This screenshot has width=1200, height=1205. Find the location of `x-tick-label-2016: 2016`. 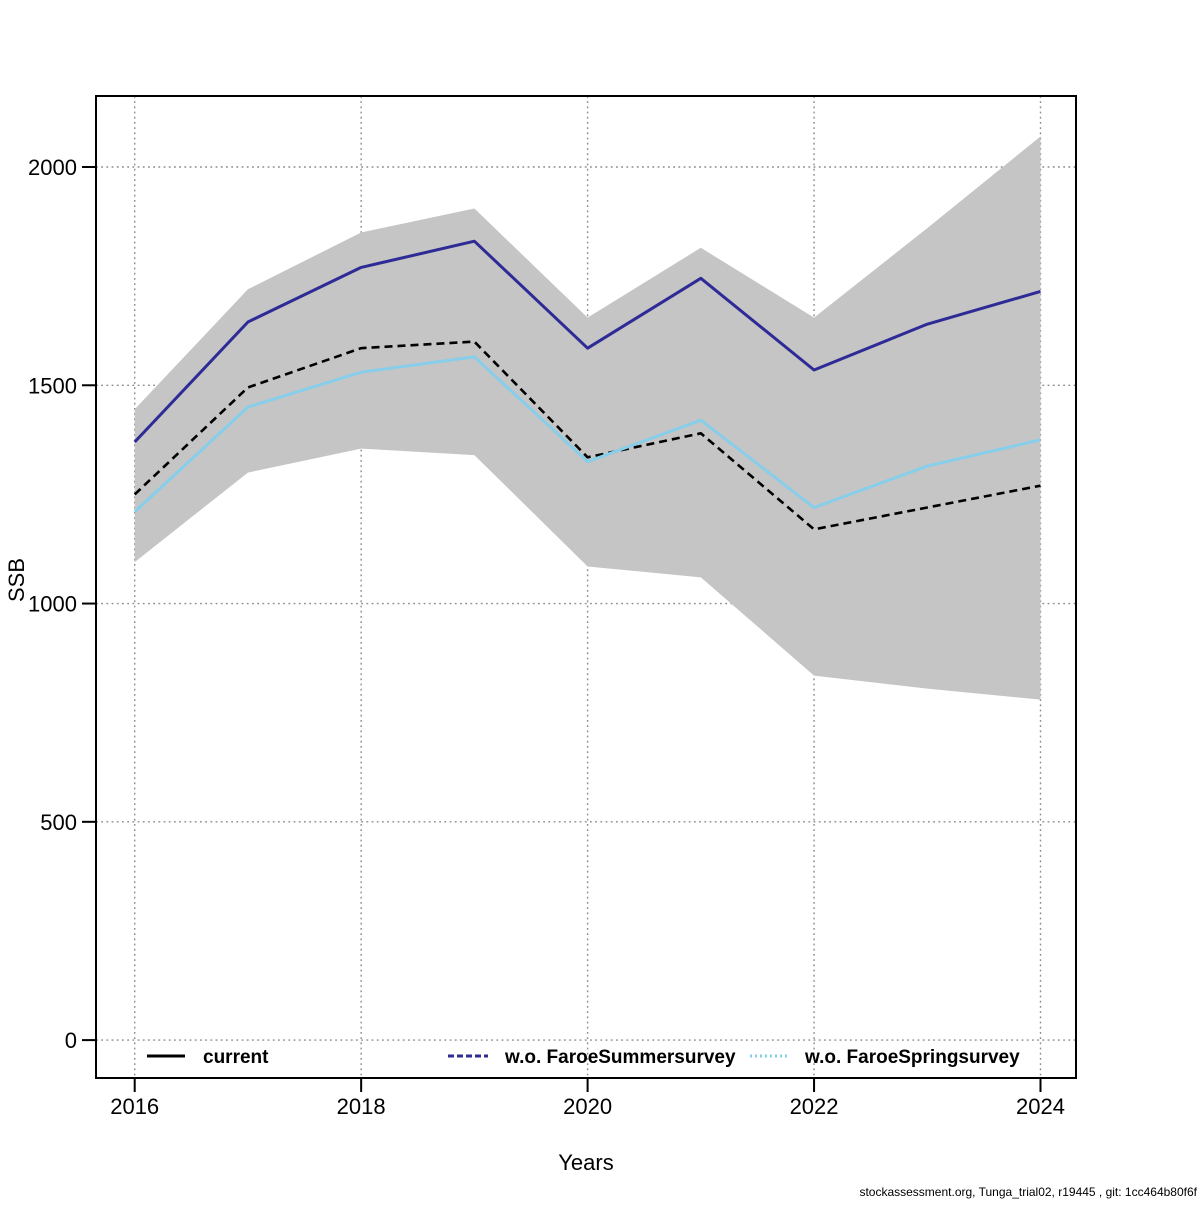

x-tick-label-2016: 2016 is located at coordinates (134, 1106).